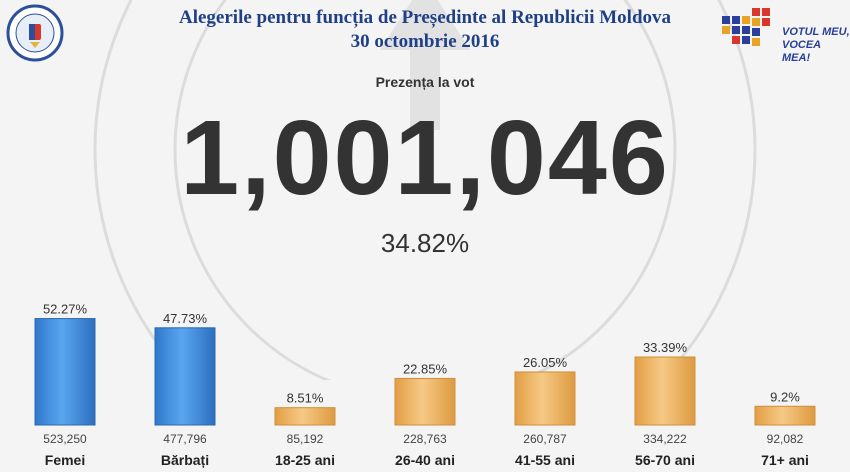 The image size is (850, 472). Describe the element at coordinates (185, 318) in the screenshot. I see `bar-value-label-1: 47.73%` at that location.